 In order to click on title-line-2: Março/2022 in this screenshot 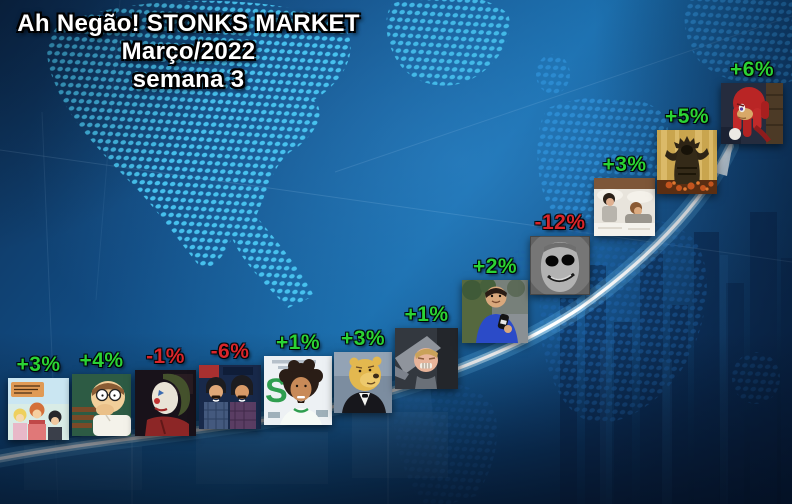, I will do `click(188, 51)`.